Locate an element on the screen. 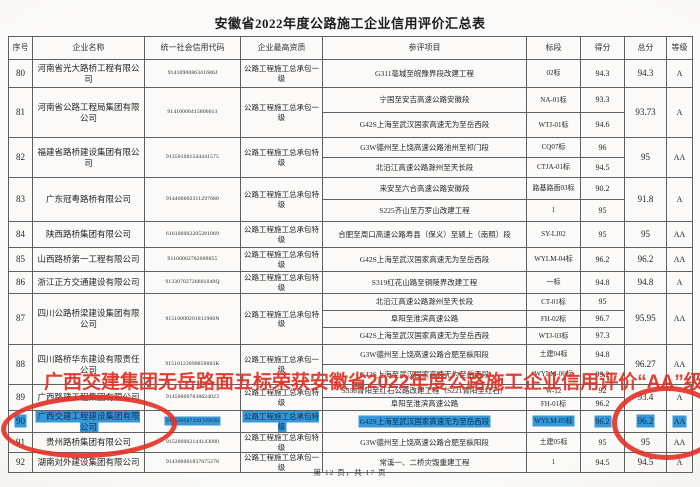 Image resolution: width=700 pixels, height=487 pixels. project-name-cell: G3W德州至上饶高速公路池州至祁门段 is located at coordinates (424, 147).